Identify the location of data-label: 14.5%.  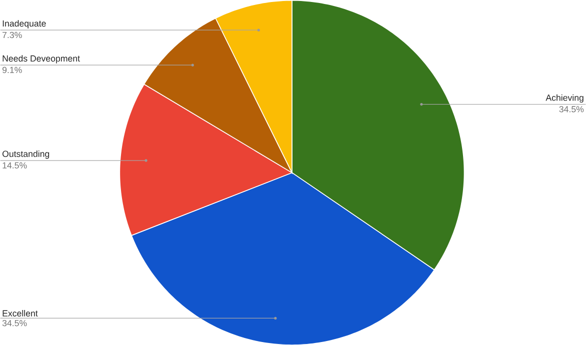
(14, 165).